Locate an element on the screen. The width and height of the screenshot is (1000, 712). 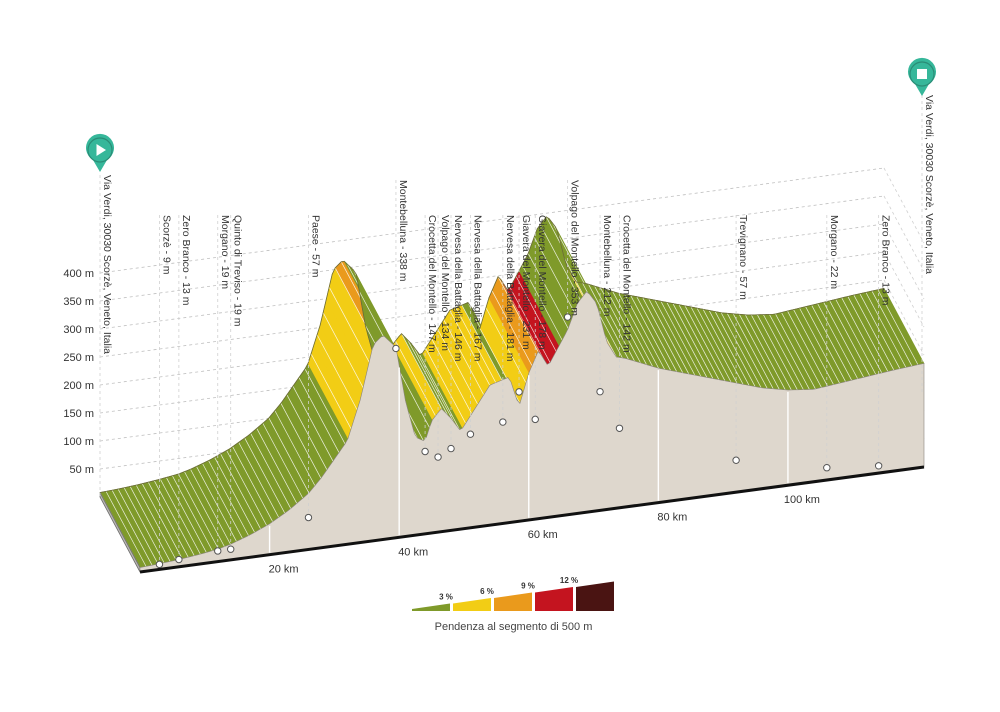
waypoint-label: Scorzè - 9 m is located at coordinates (166, 245).